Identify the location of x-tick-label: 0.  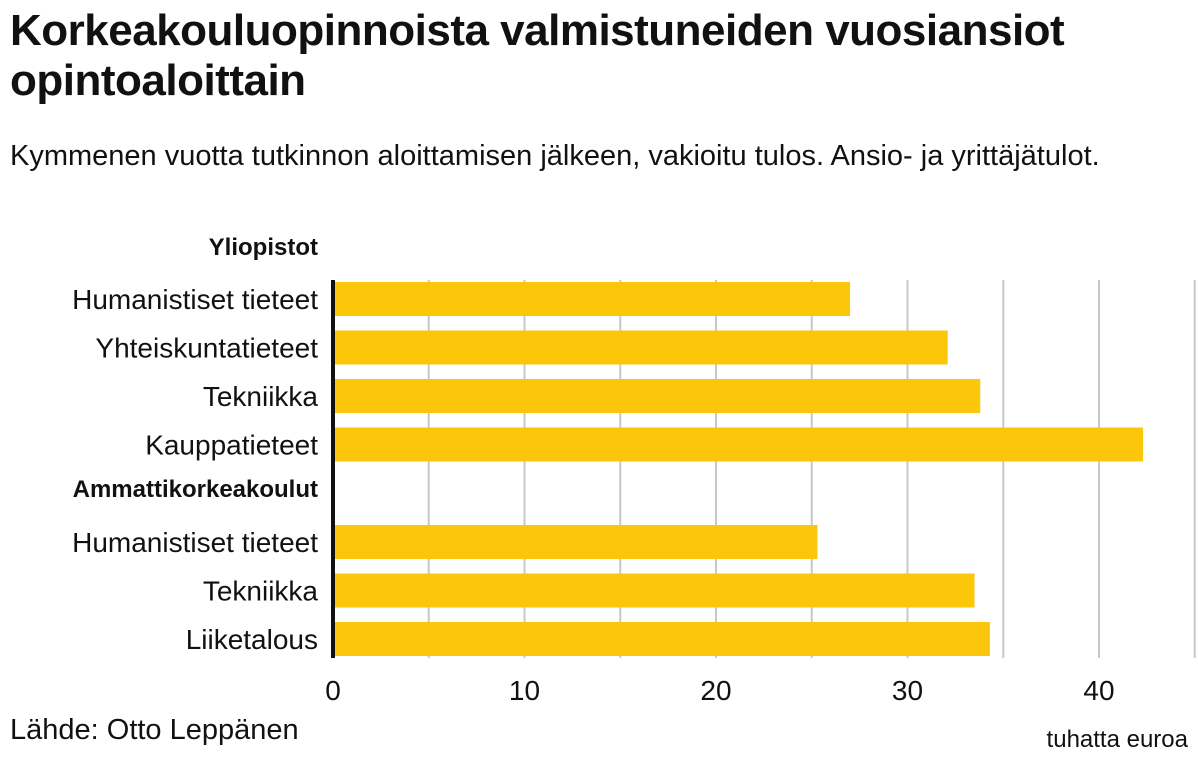
(333, 690).